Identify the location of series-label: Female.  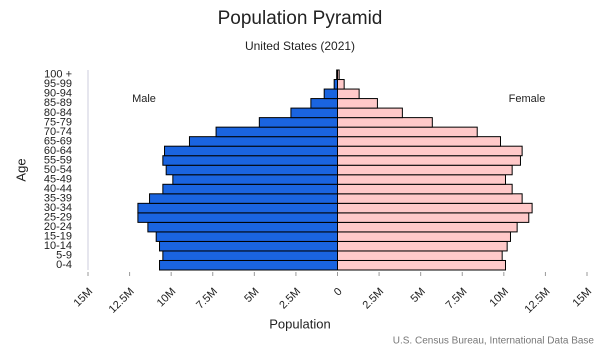
(527, 99).